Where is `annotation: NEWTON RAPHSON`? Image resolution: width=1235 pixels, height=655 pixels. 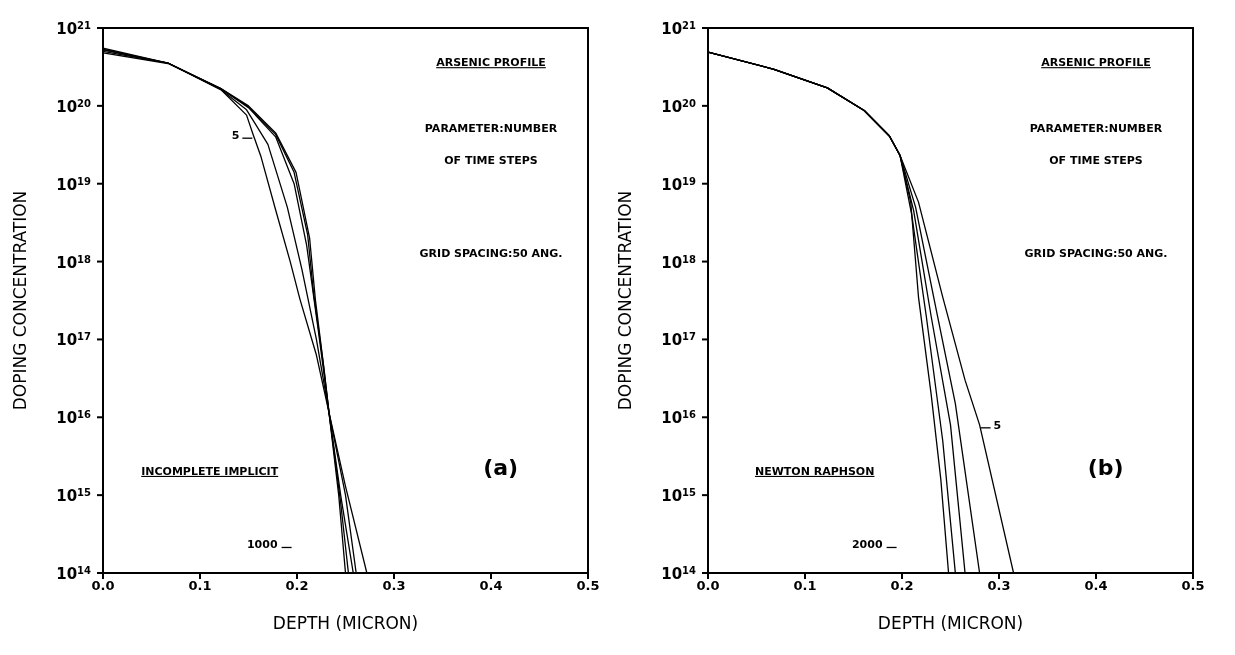 annotation: NEWTON RAPHSON is located at coordinates (814, 471).